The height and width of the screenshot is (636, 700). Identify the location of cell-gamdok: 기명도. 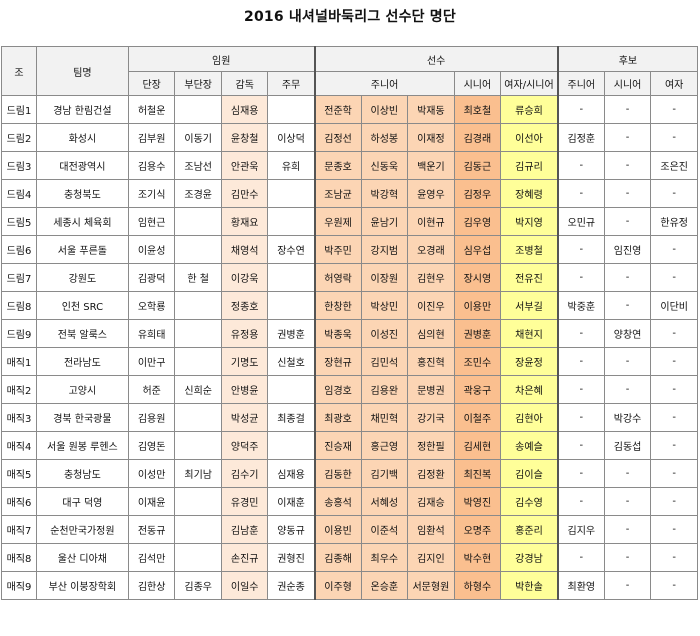
(244, 361).